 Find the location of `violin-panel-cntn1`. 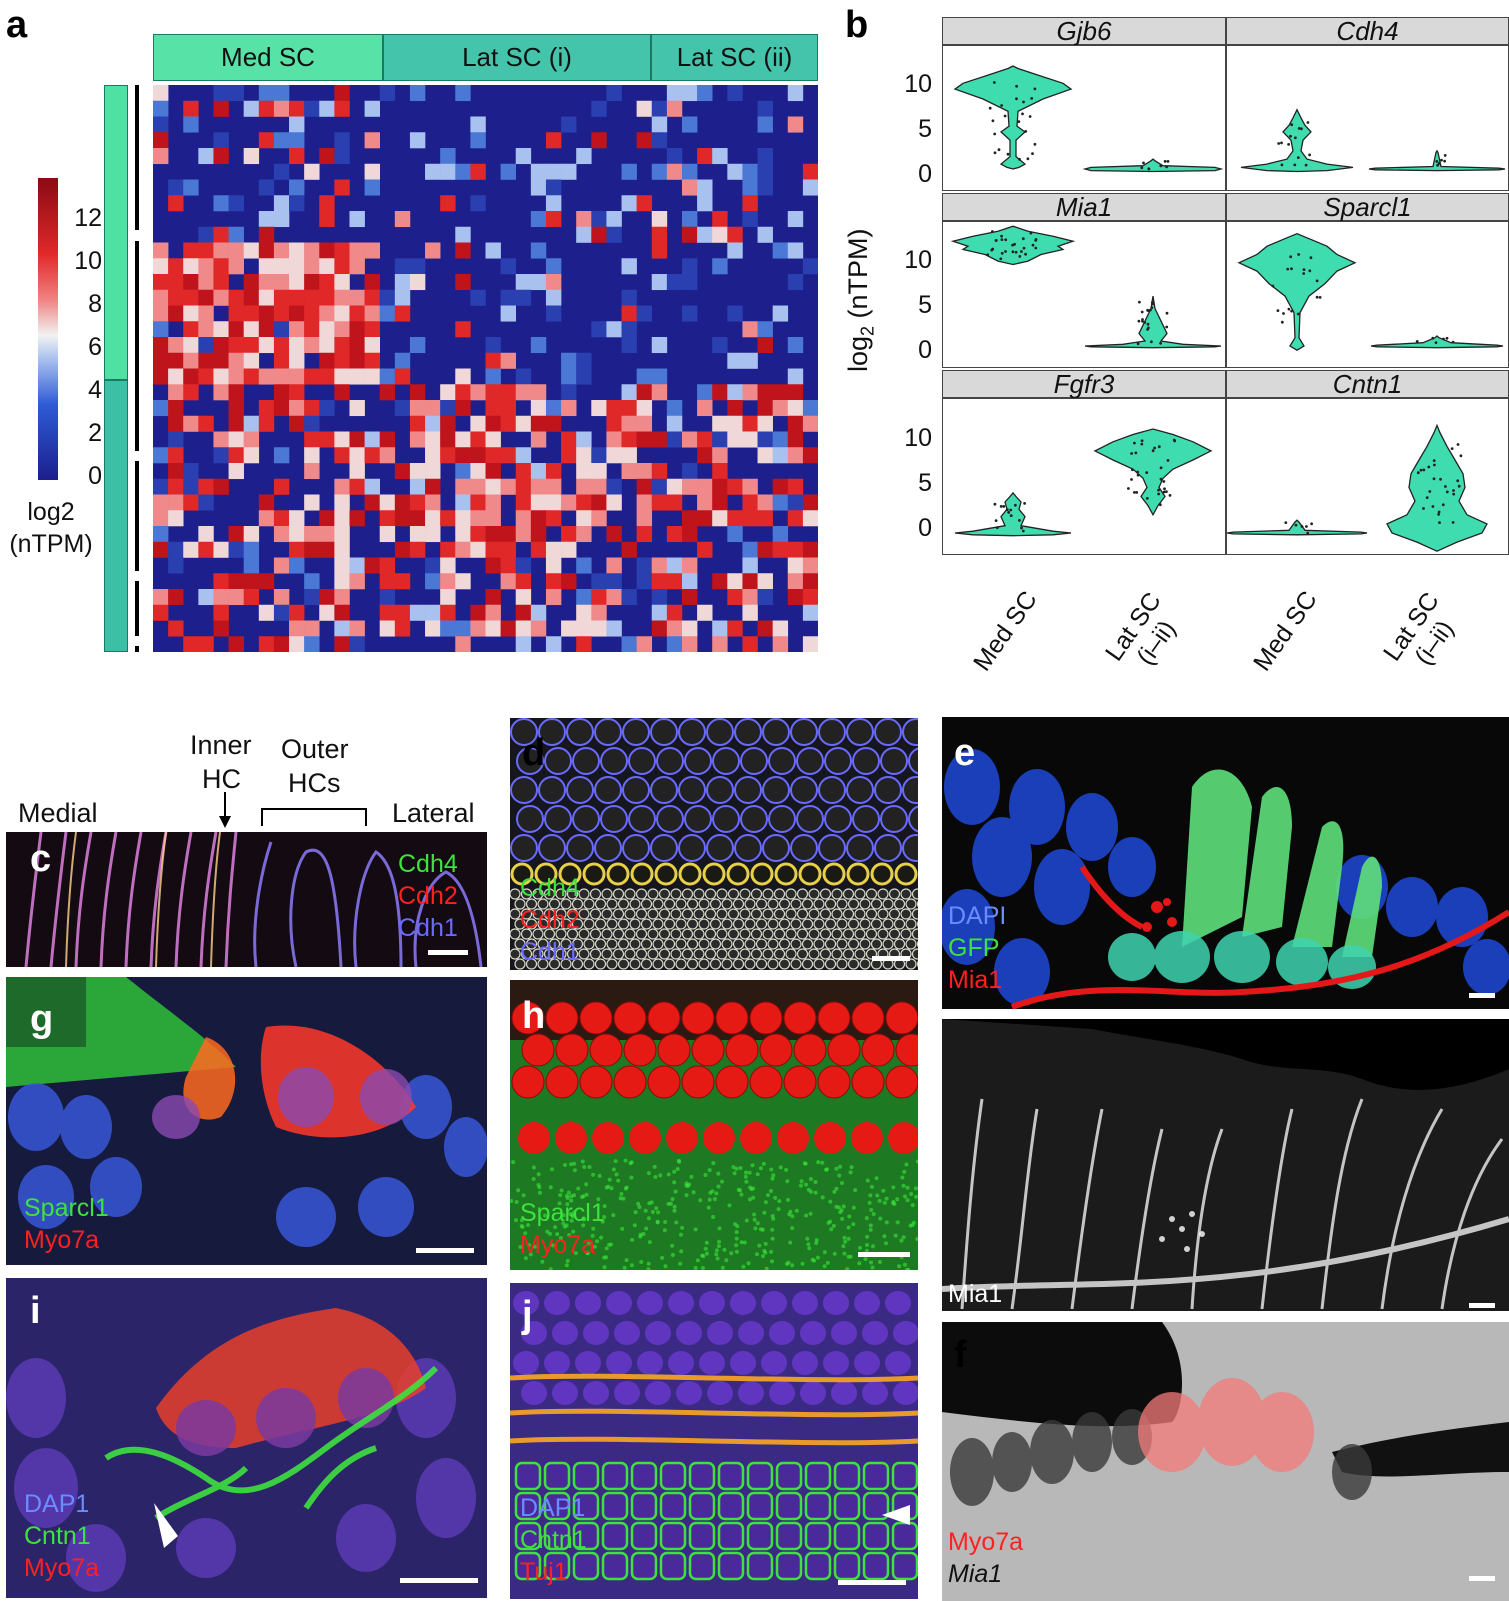

violin-panel-cntn1 is located at coordinates (1367, 476).